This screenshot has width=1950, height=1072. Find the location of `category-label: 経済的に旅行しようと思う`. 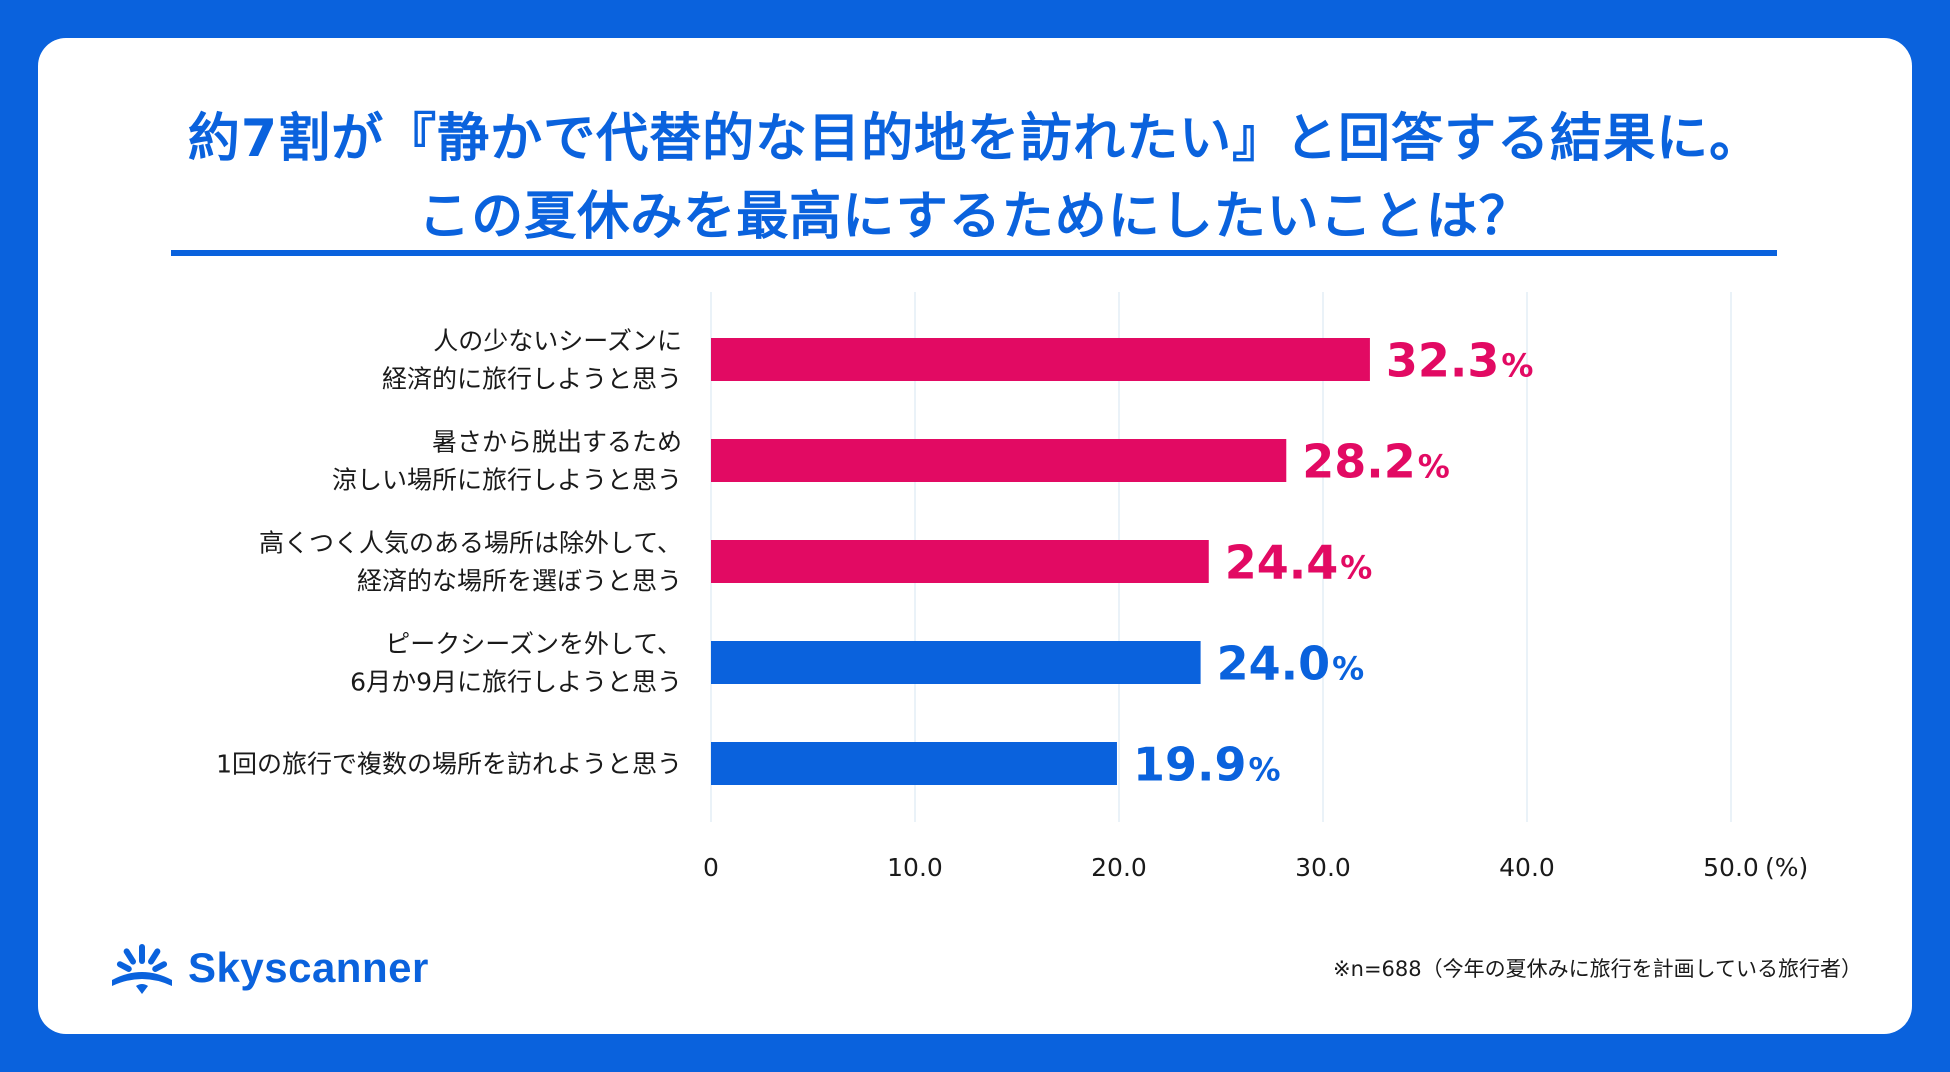

category-label: 経済的に旅行しようと思う is located at coordinates (532, 379).